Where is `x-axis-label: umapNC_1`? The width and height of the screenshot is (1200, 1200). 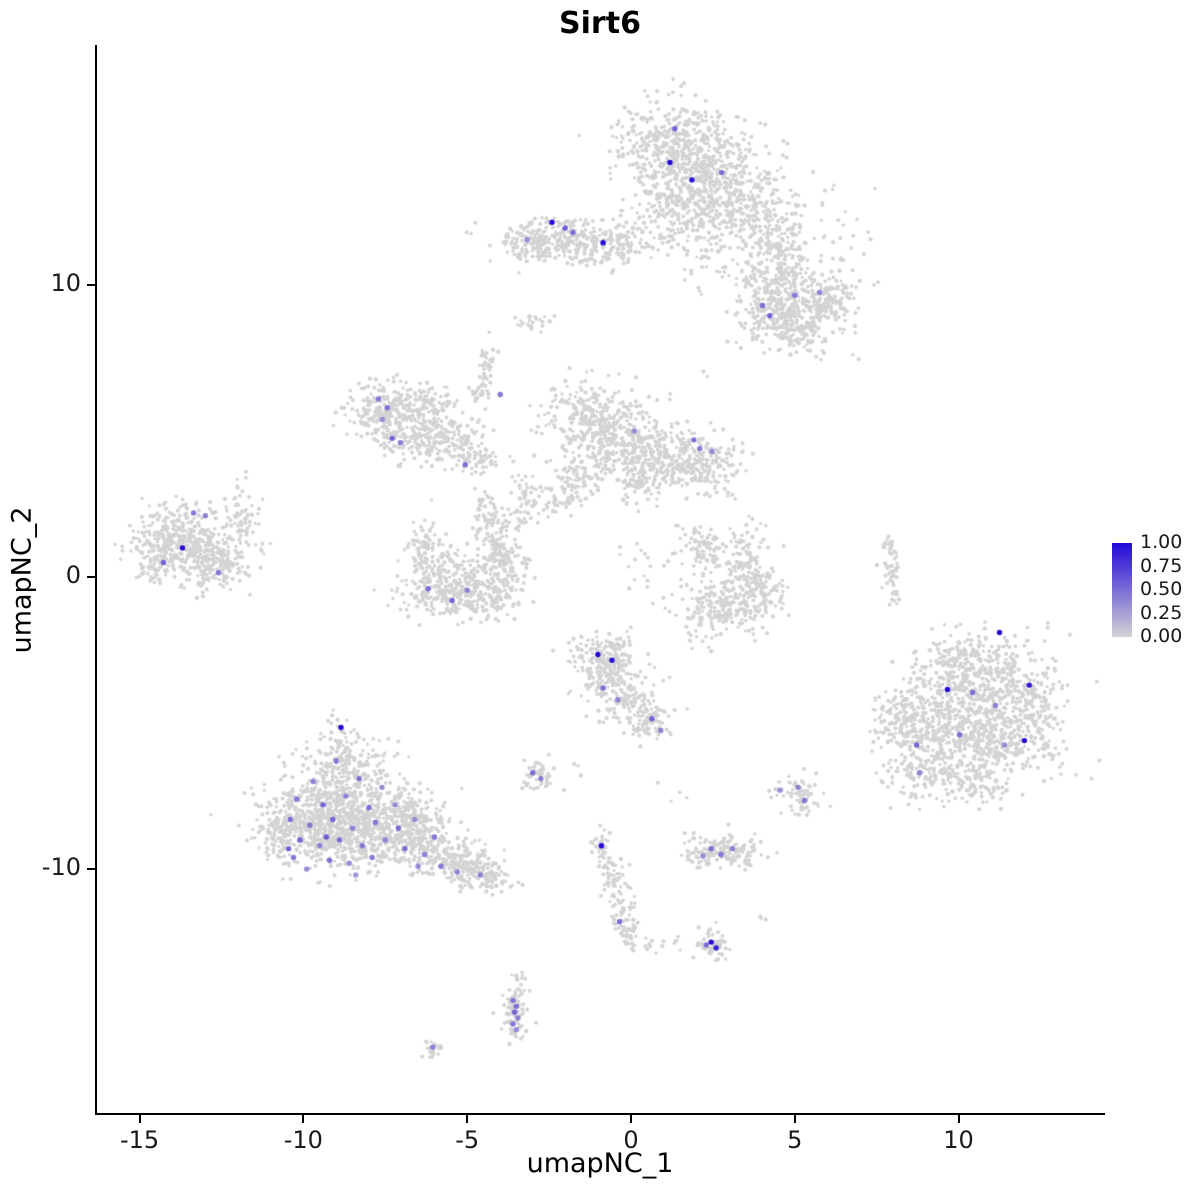 x-axis-label: umapNC_1 is located at coordinates (600, 1163).